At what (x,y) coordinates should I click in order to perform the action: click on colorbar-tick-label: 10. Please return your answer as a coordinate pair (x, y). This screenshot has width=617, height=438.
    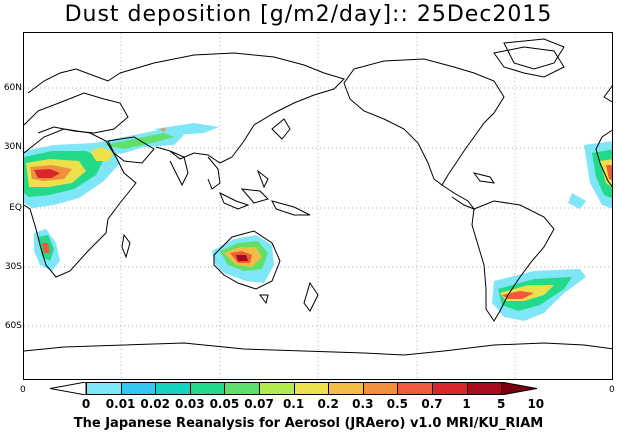
    Looking at the image, I should click on (536, 404).